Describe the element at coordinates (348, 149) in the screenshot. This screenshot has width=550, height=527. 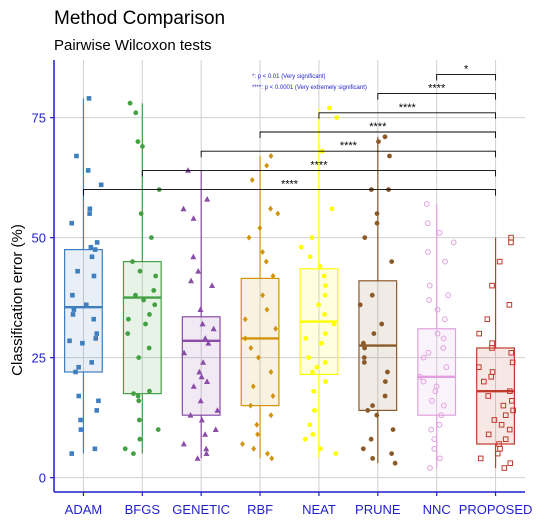
I see `comparison-genetic-proposed: ****` at that location.